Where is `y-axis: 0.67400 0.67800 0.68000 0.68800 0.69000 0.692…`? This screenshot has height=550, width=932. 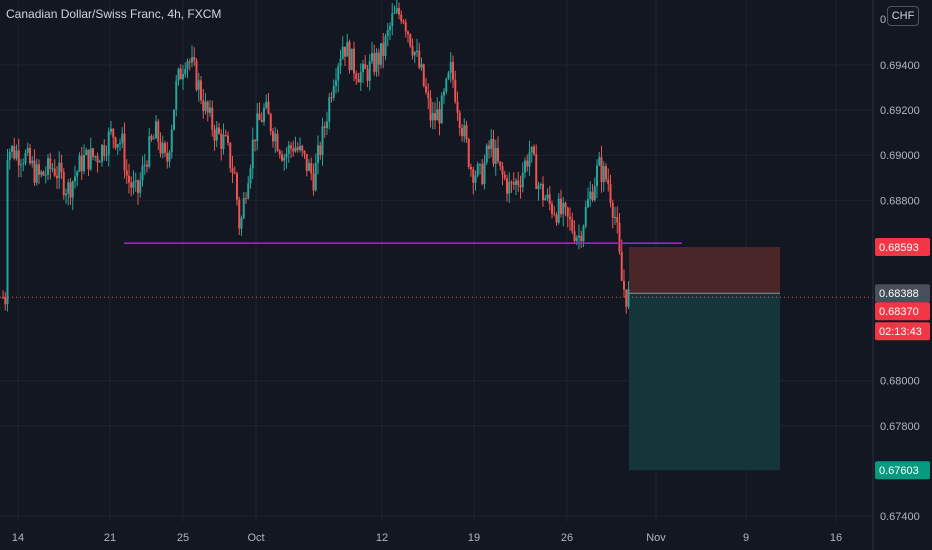
y-axis: 0.67400 0.67800 0.68000 0.68800 0.69000 0.692… is located at coordinates (900, 268).